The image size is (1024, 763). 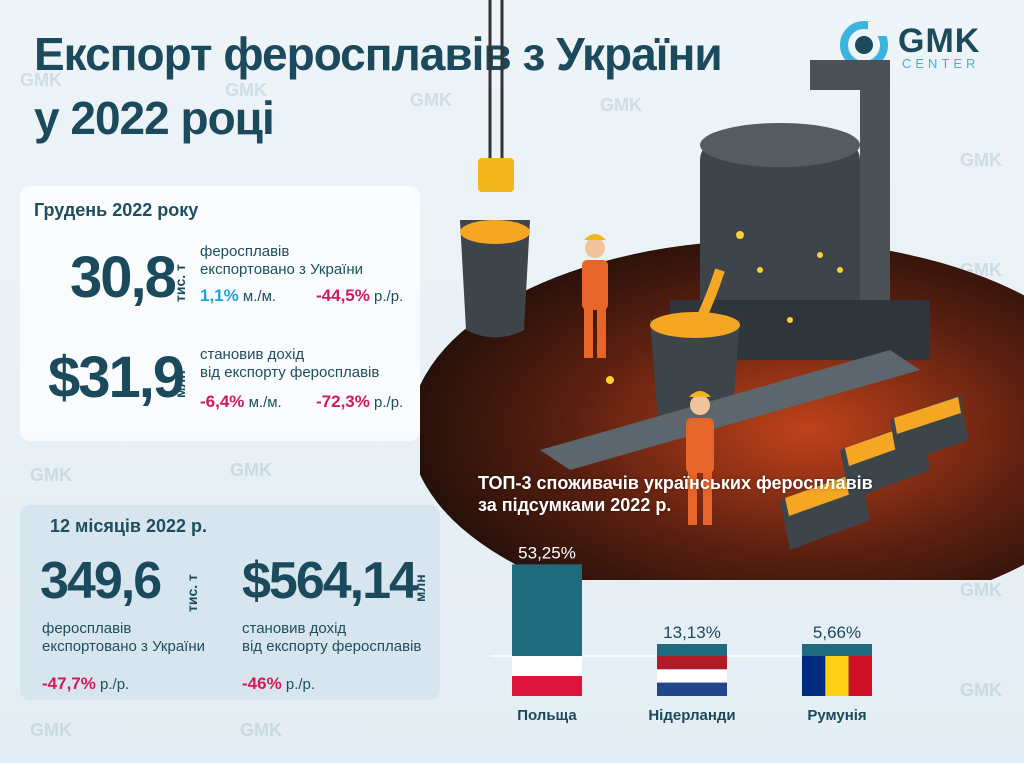 What do you see at coordinates (180, 283) in the screenshot?
I see `december-volume-unit: тис. т` at bounding box center [180, 283].